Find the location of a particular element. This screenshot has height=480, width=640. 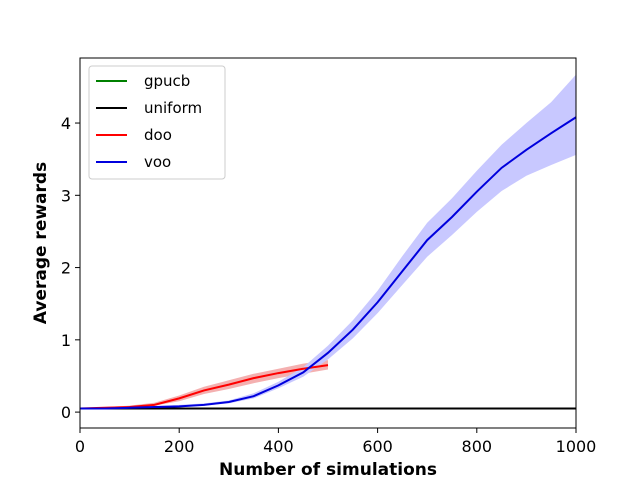

x-tick-label: 1000 is located at coordinates (576, 446).